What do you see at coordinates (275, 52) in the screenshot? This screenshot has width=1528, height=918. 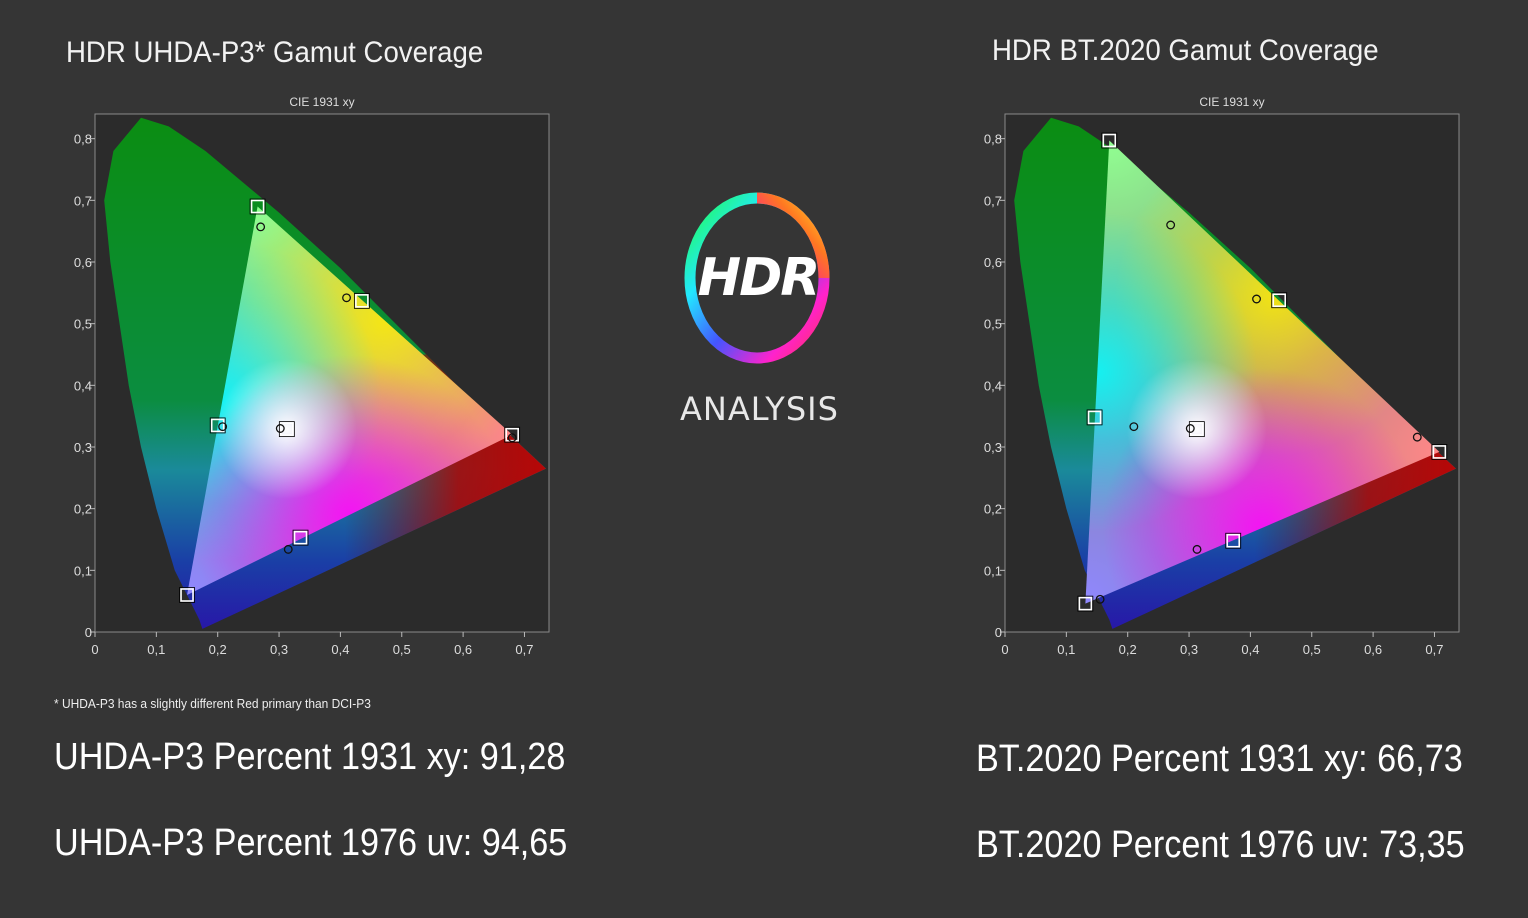 I see `left-chart-heading: HDR UHDA-P3* Gamut Coverage` at bounding box center [275, 52].